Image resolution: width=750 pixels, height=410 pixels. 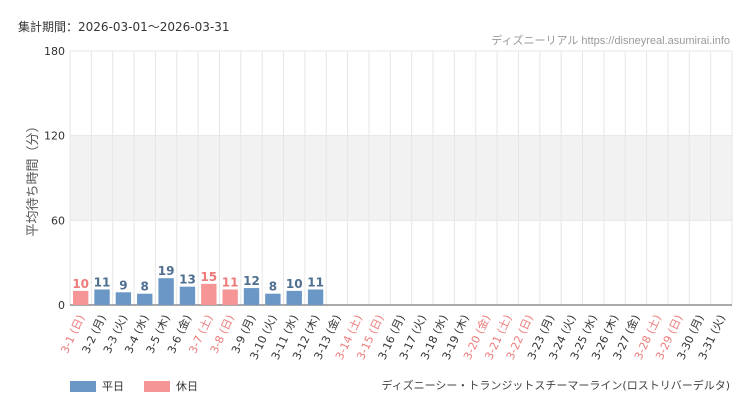 What do you see at coordinates (58, 220) in the screenshot?
I see `y-tick-label: 60` at bounding box center [58, 220].